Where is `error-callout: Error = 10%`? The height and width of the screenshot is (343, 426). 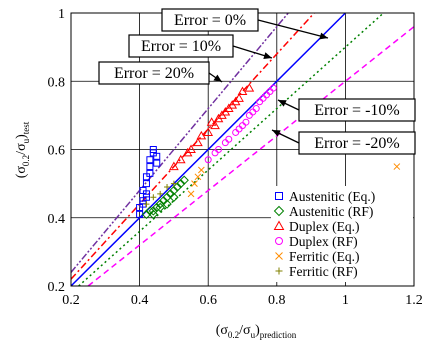
error-callout: Error = 10% is located at coordinates (200, 46).